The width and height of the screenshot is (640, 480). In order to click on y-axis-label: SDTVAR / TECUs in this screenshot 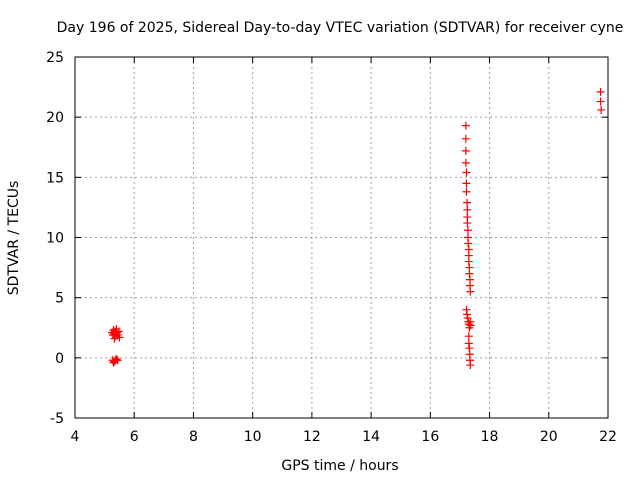, I will do `click(14, 238)`.